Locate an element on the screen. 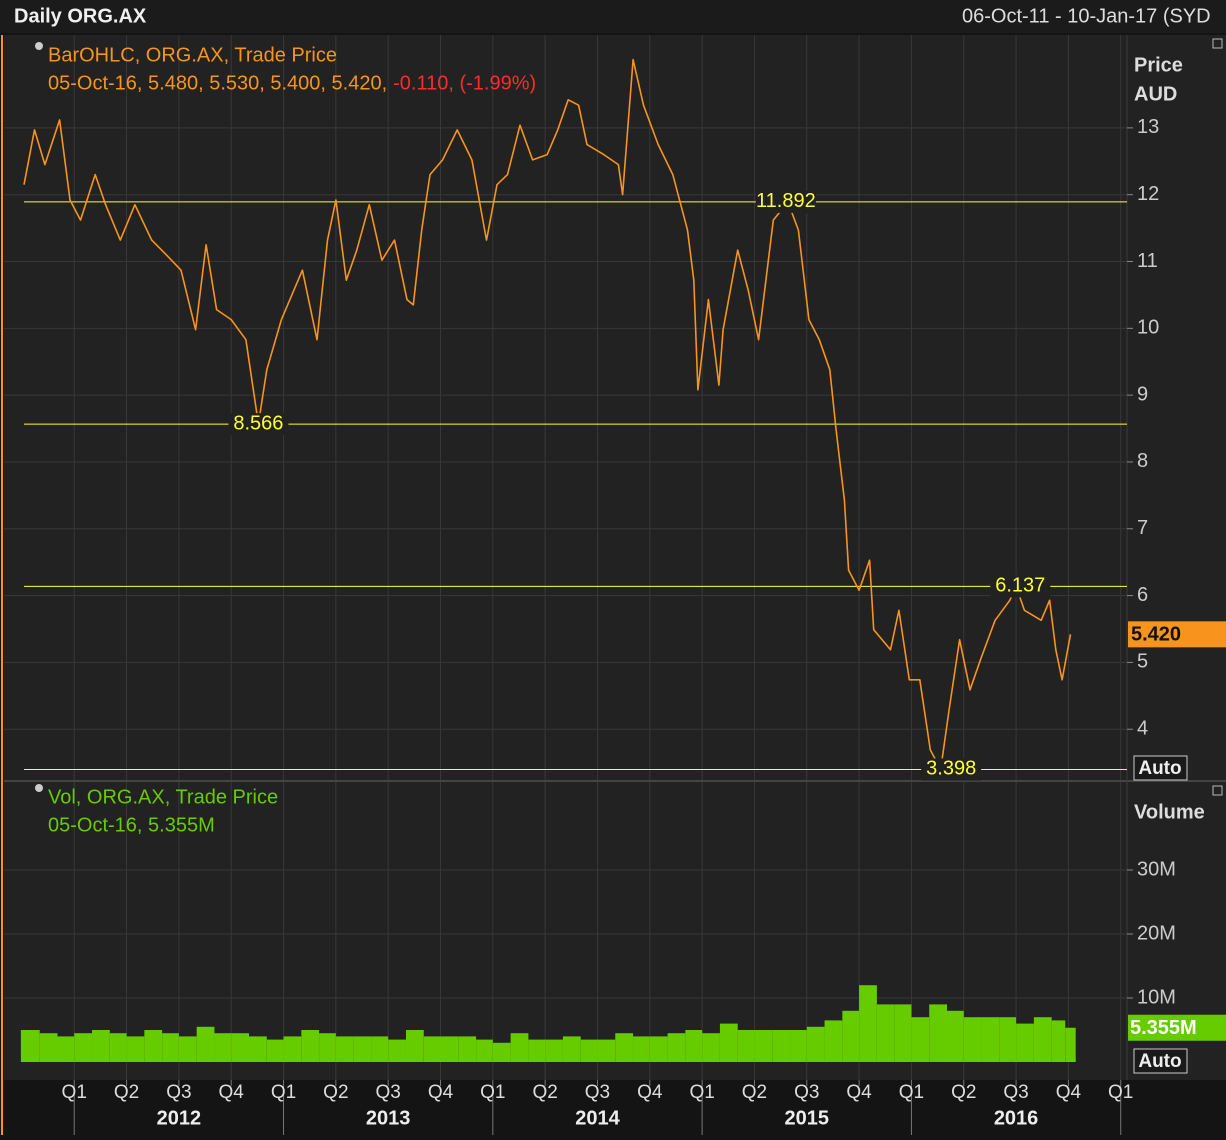 This screenshot has height=1140, width=1226. y-tick-label: 10M is located at coordinates (1156, 997).